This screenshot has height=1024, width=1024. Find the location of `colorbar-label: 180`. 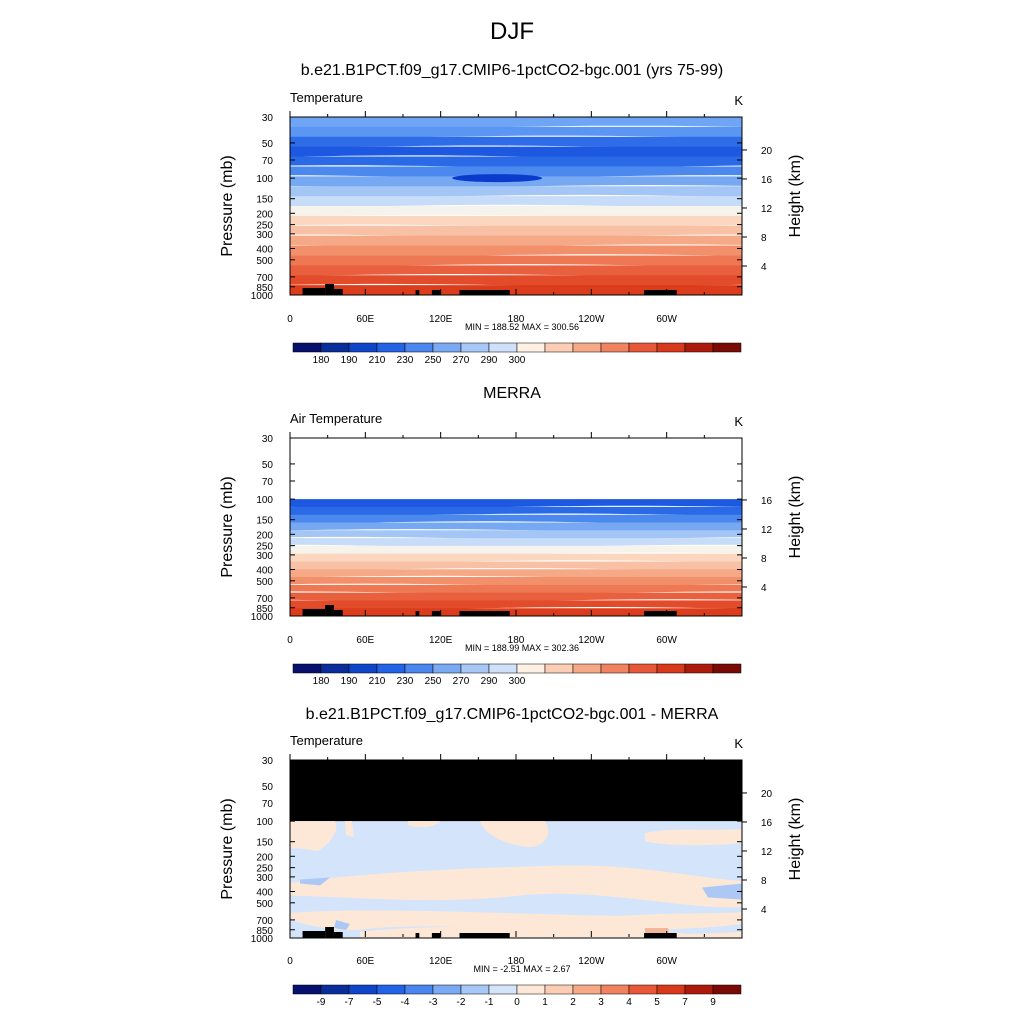

colorbar-label: 180 is located at coordinates (321, 360).